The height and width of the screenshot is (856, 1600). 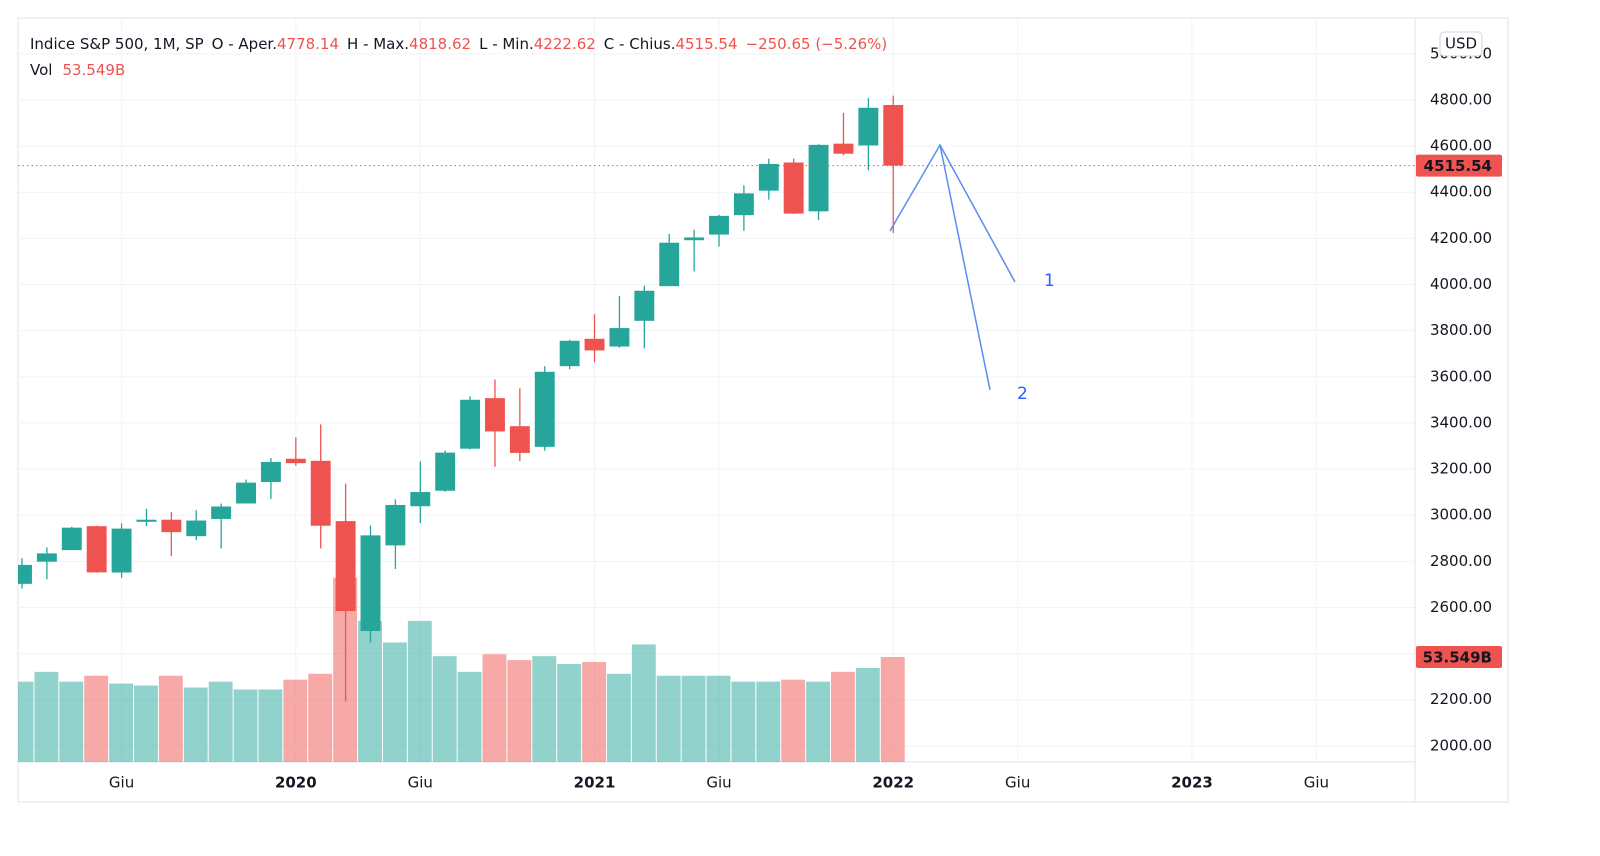 I want to click on x-tick-label: 2021, so click(x=595, y=783).